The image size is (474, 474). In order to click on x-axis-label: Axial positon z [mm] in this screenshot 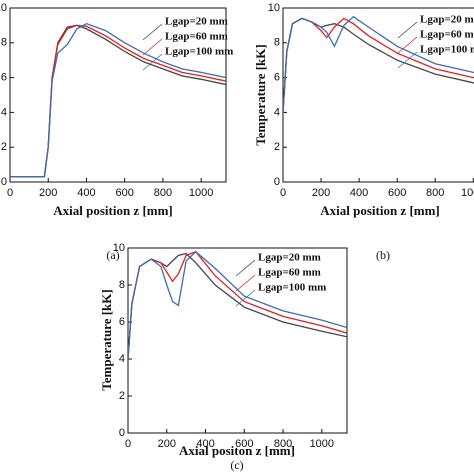, I will do `click(237, 450)`.